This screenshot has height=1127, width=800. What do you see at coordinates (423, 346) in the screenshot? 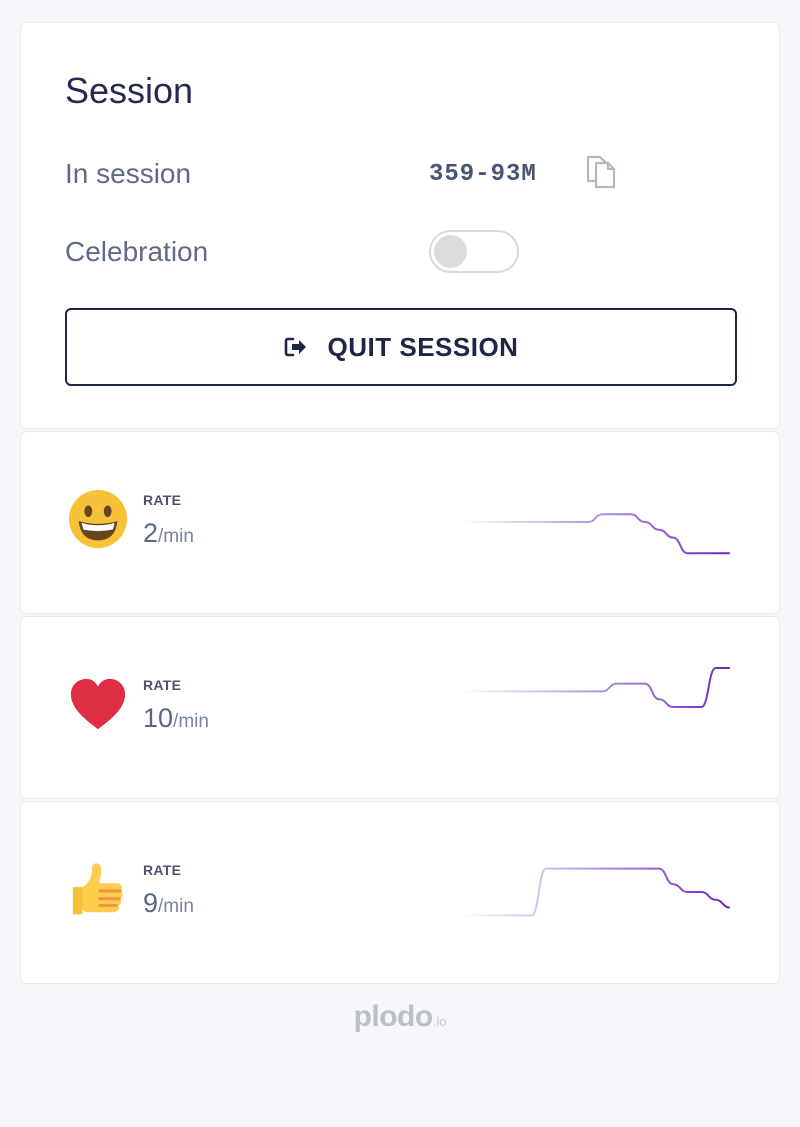
I see `quit-session-label: QUIT SESSION` at bounding box center [423, 346].